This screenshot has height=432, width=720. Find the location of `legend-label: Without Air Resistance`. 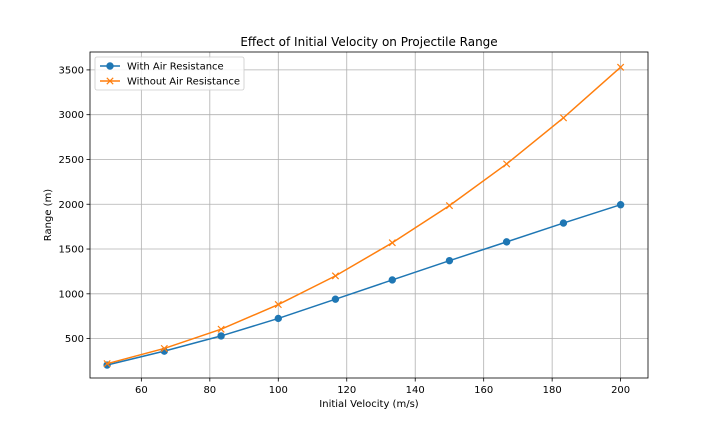

legend-label: Without Air Resistance is located at coordinates (183, 82).